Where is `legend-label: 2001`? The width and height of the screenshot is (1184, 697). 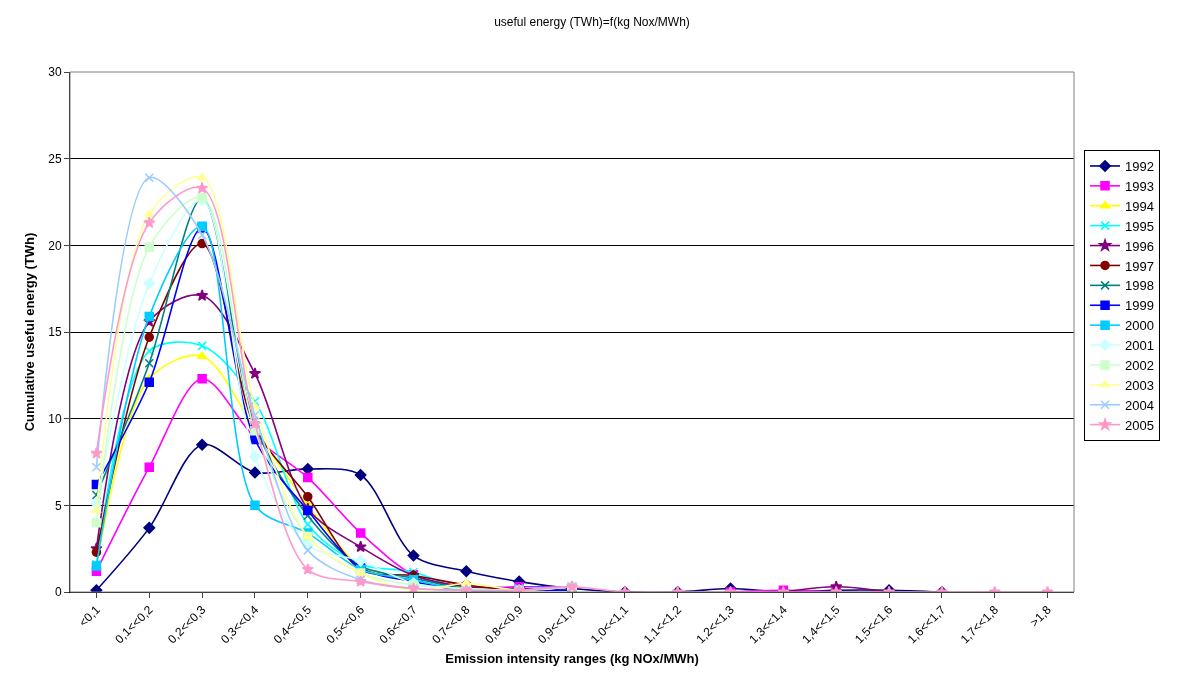 legend-label: 2001 is located at coordinates (1139, 346).